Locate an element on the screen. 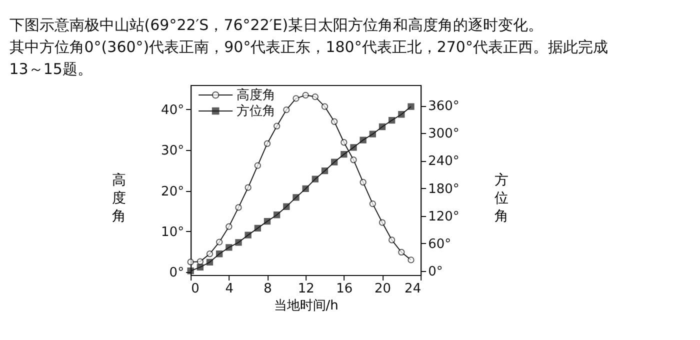 This screenshot has width=700, height=340. text: 其中方位角0°(360°)代表正南，90°代表正东，180°代表正北，270°代表正西。据此完成 is located at coordinates (308, 47).